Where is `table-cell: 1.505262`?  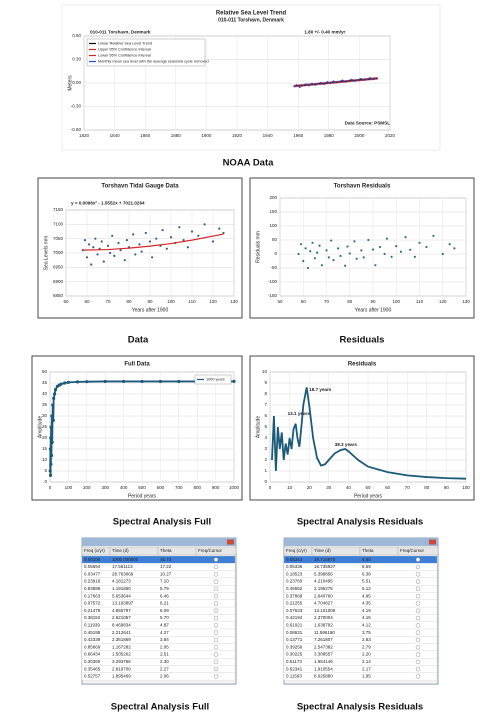 table-cell: 1.505262 is located at coordinates (121, 654).